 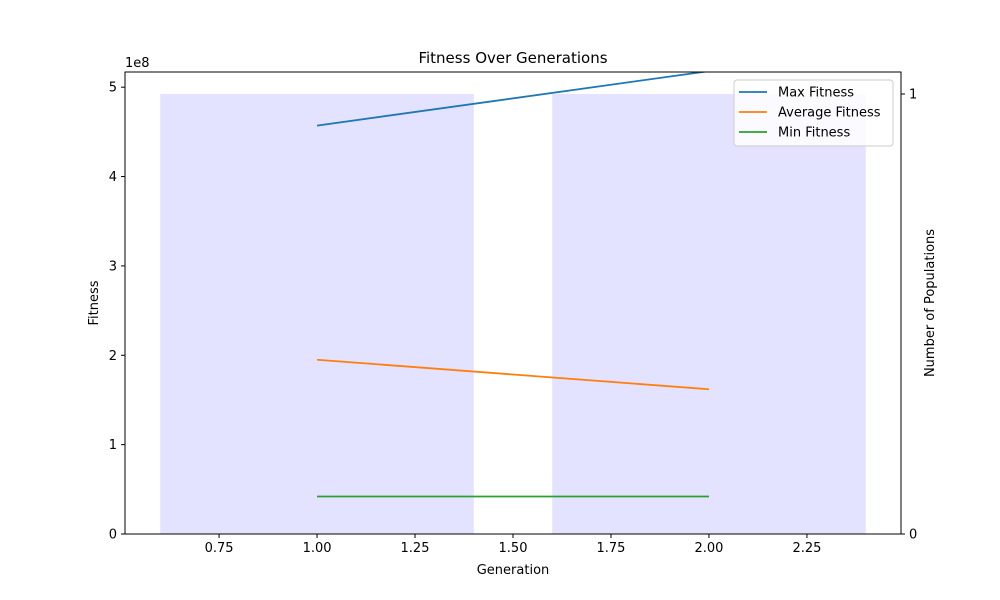 What do you see at coordinates (317, 548) in the screenshot?
I see `x-tick-label: 1.00` at bounding box center [317, 548].